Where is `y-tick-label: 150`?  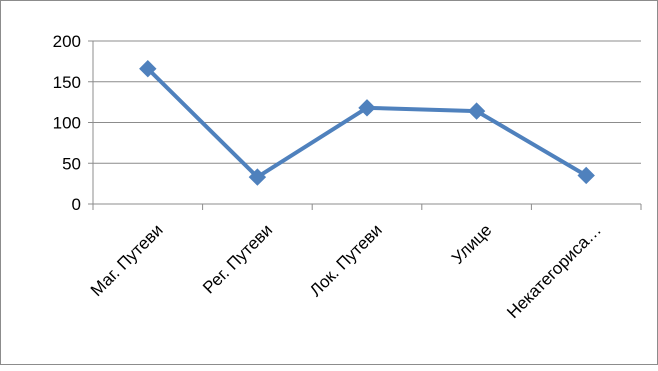
y-tick-label: 150 is located at coordinates (67, 82).